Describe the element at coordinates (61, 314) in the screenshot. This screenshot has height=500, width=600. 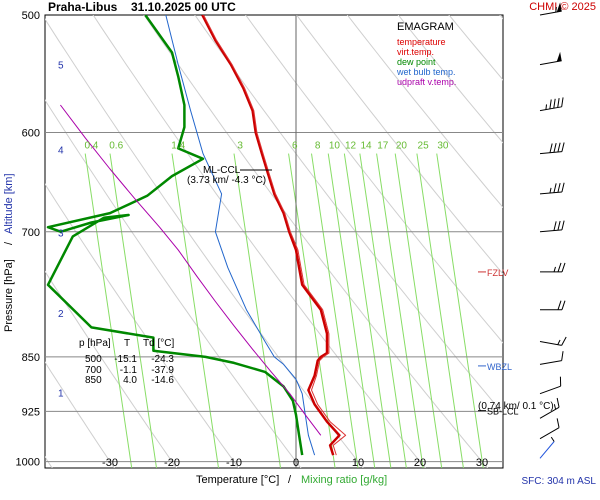
I see `altitude-tick-label: 2` at that location.